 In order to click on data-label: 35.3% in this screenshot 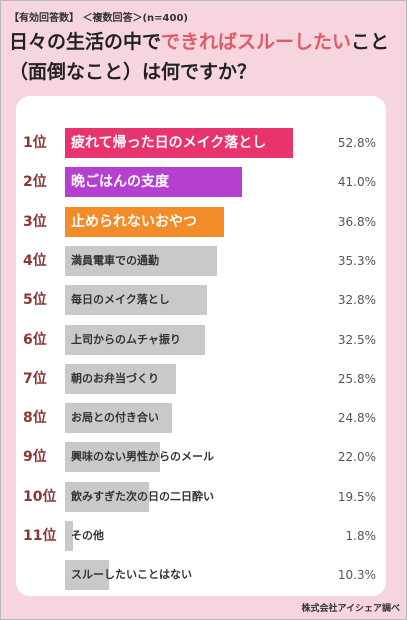, I will do `click(356, 260)`.